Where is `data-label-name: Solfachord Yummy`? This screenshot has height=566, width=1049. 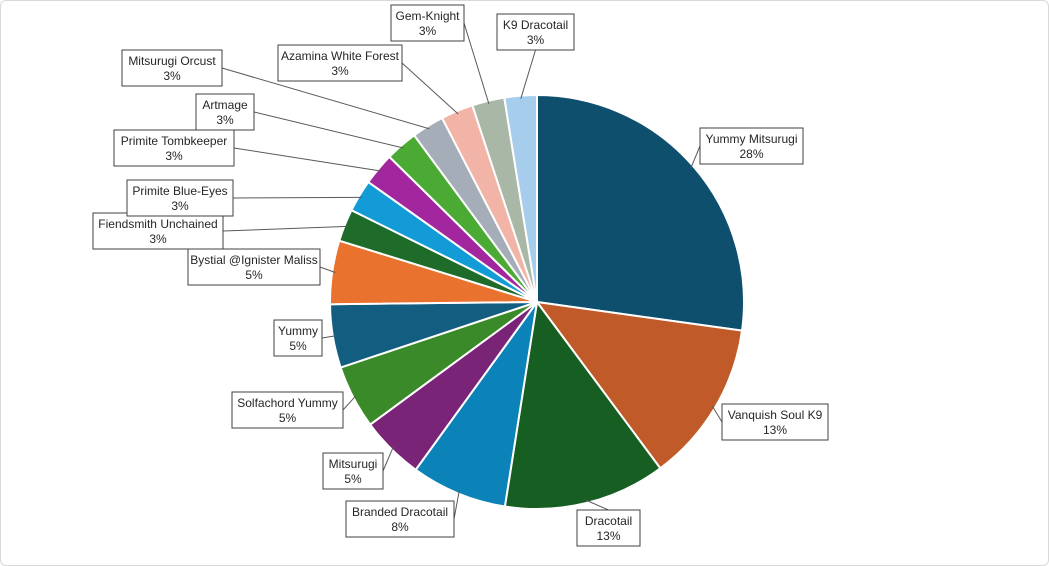 data-label-name: Solfachord Yummy is located at coordinates (287, 403).